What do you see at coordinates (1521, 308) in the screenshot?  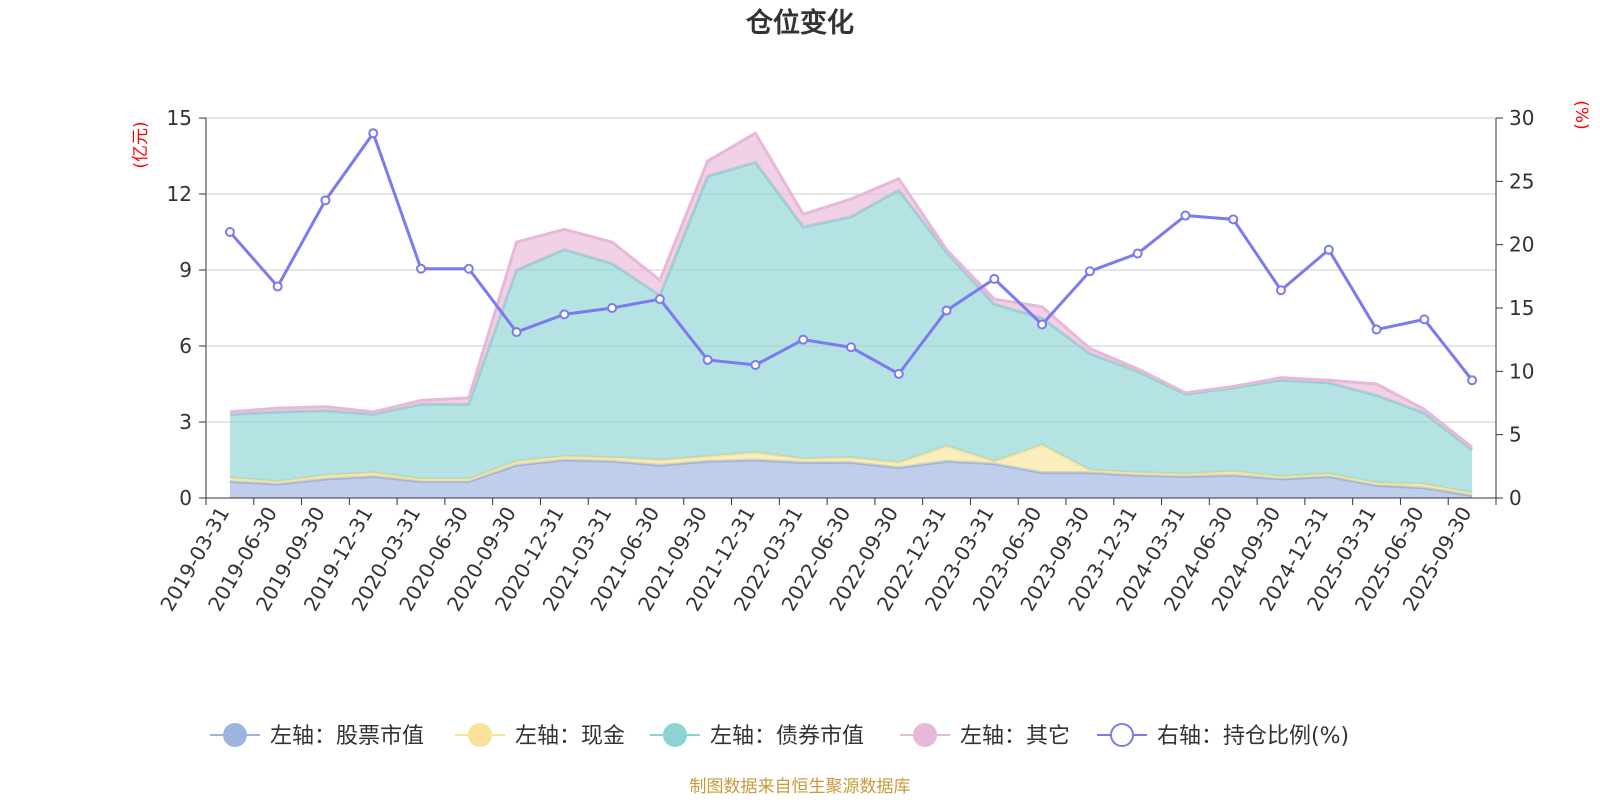 I see `right-tick-label: 15` at bounding box center [1521, 308].